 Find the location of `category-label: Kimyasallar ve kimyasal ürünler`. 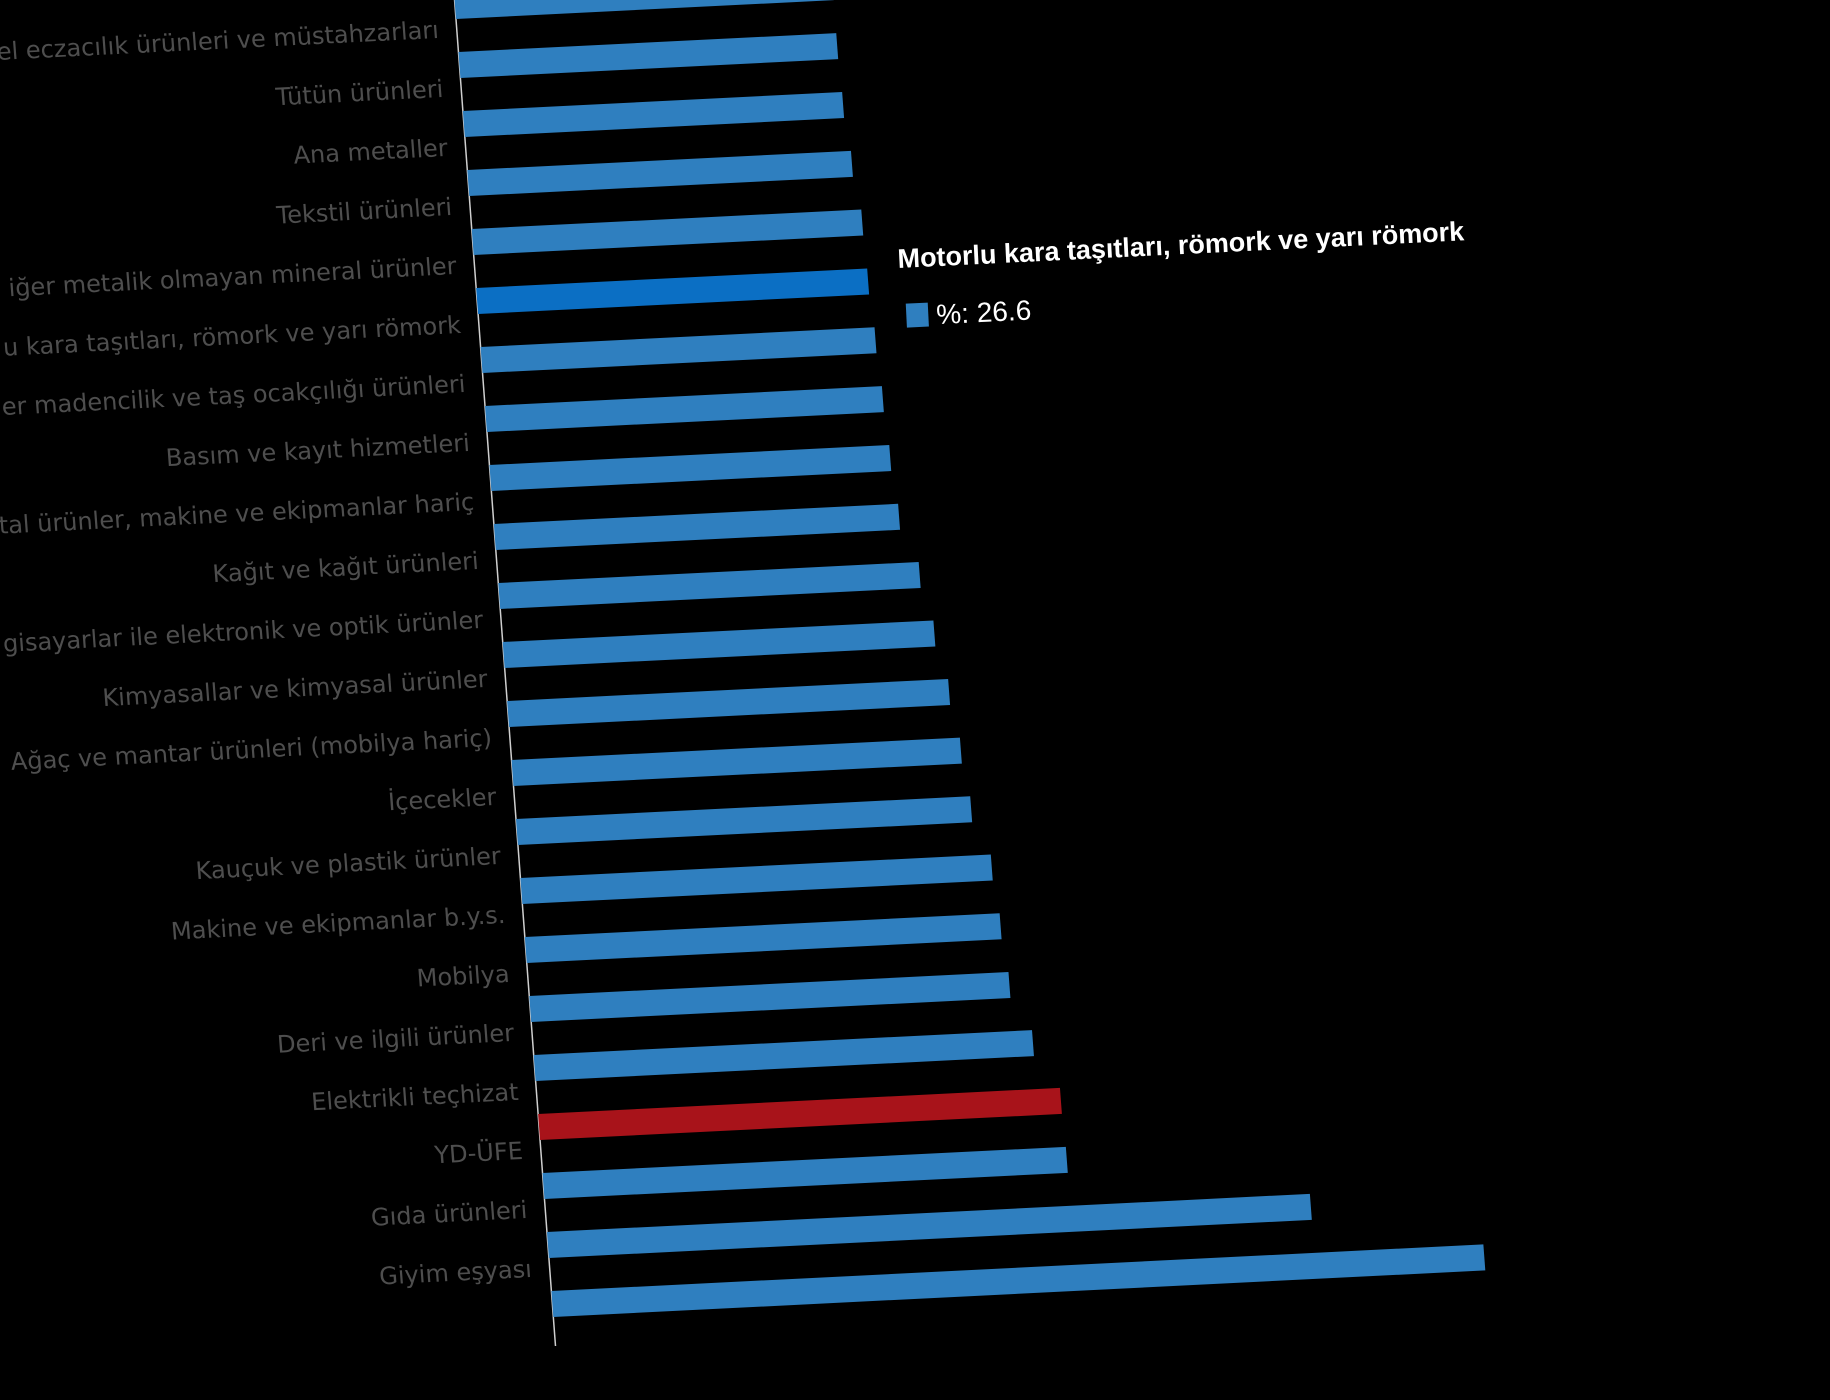

category-label: Kimyasallar ve kimyasal ürünler is located at coordinates (294, 688).